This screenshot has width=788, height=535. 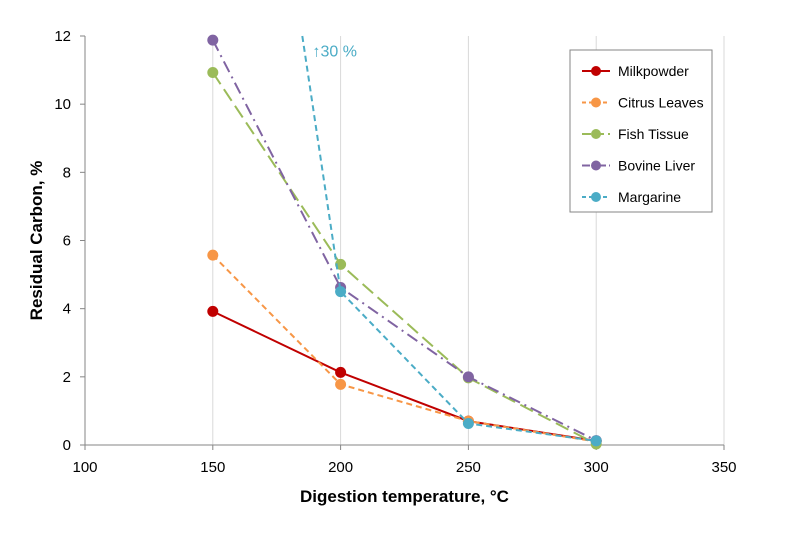 What do you see at coordinates (213, 72) in the screenshot?
I see `data-point-fish-tissue` at bounding box center [213, 72].